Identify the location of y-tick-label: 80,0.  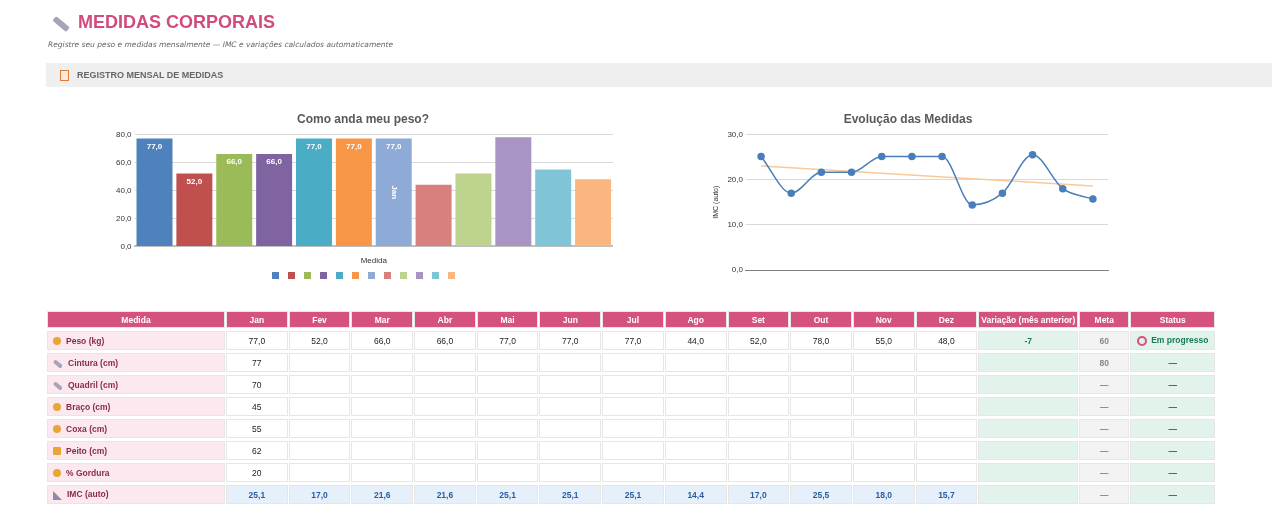
(124, 134).